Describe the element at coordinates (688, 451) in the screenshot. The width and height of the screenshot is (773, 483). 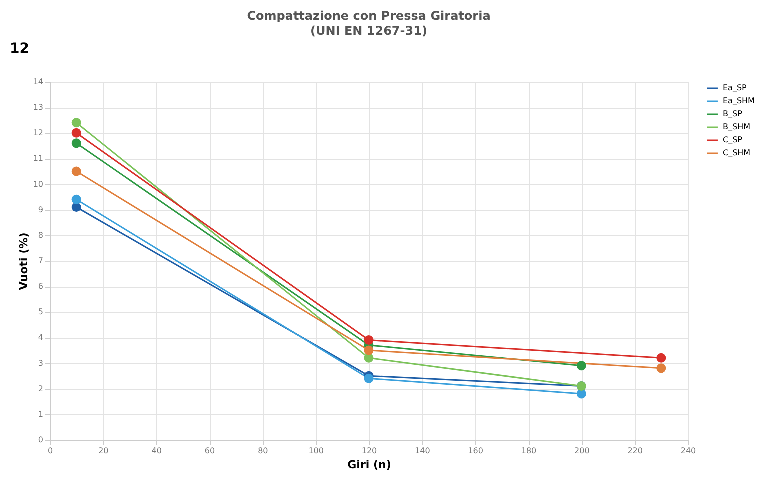
I see `x-tick-label: 240` at that location.